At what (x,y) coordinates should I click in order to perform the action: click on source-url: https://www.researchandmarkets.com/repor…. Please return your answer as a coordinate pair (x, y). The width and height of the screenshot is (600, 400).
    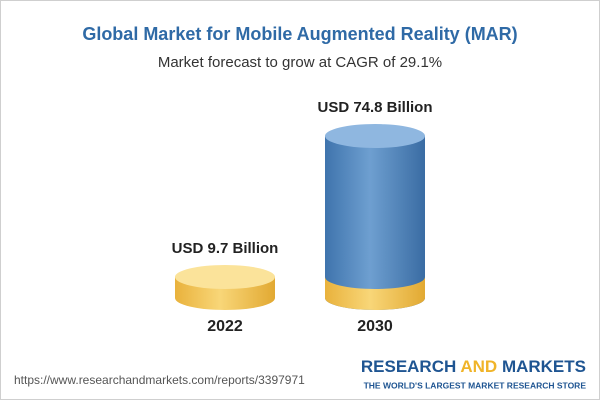
    Looking at the image, I should click on (159, 380).